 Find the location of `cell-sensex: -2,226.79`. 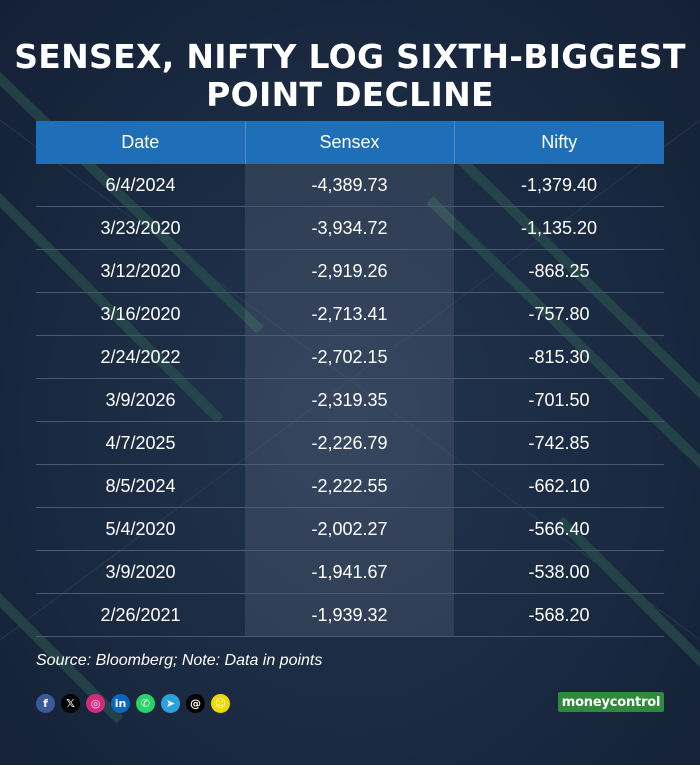

cell-sensex: -2,226.79 is located at coordinates (349, 443).